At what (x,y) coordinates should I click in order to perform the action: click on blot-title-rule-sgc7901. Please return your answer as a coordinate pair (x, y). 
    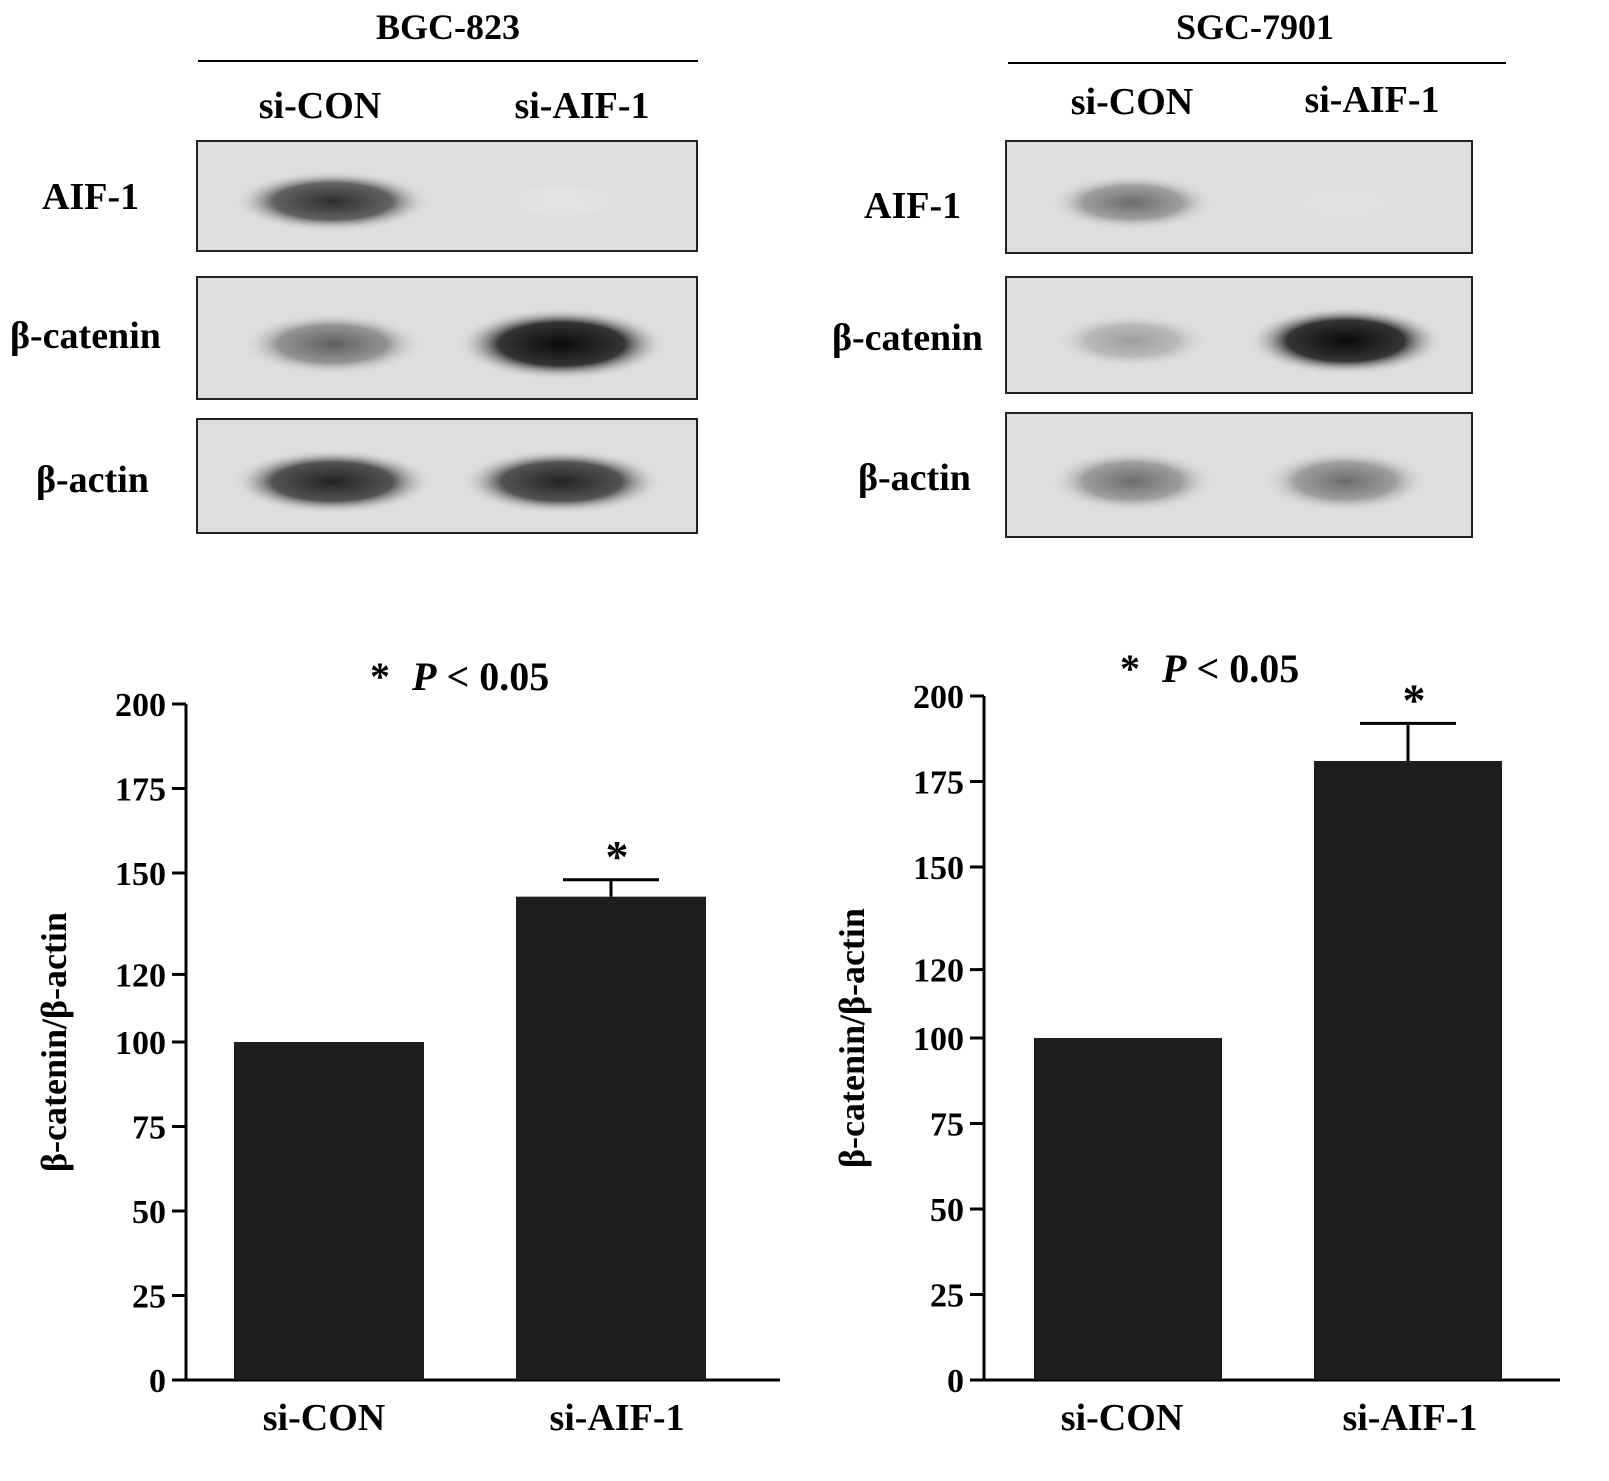
    Looking at the image, I should click on (1257, 63).